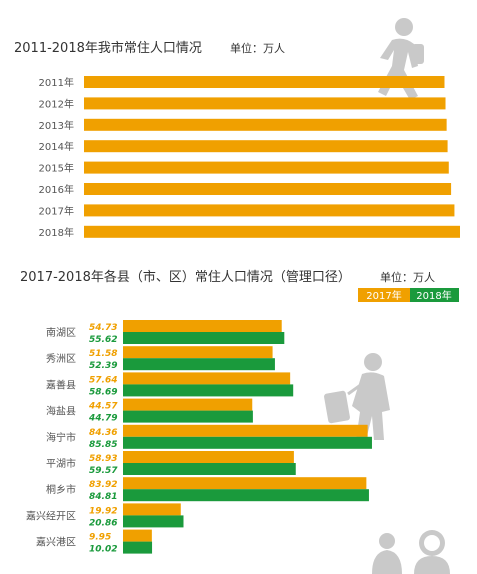 Image resolution: width=477 pixels, height=574 pixels. Describe the element at coordinates (185, 277) in the screenshot. I see `chart2-title: 2017-2018年各县（市、区）常住人口情况（管理口径）` at that location.